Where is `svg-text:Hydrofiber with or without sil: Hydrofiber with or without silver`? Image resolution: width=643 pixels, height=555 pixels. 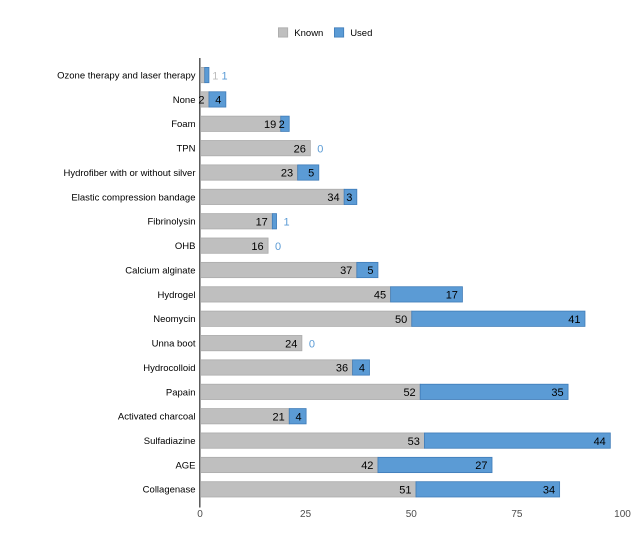 svg-text:Hydrofiber with or without sil: Hydrofiber with or without silver is located at coordinates (130, 173).